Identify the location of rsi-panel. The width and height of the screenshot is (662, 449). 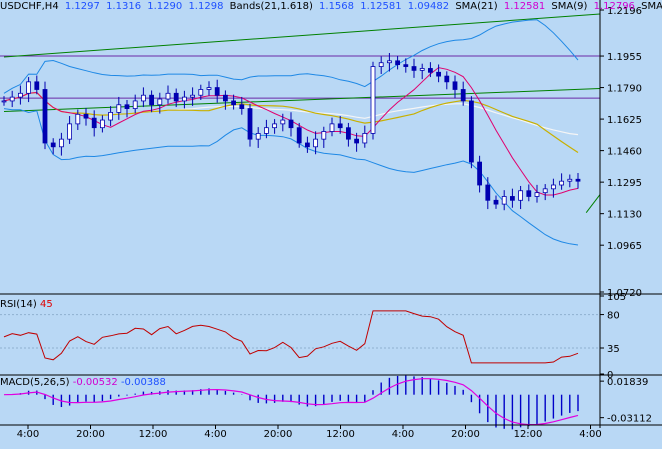
(300, 337).